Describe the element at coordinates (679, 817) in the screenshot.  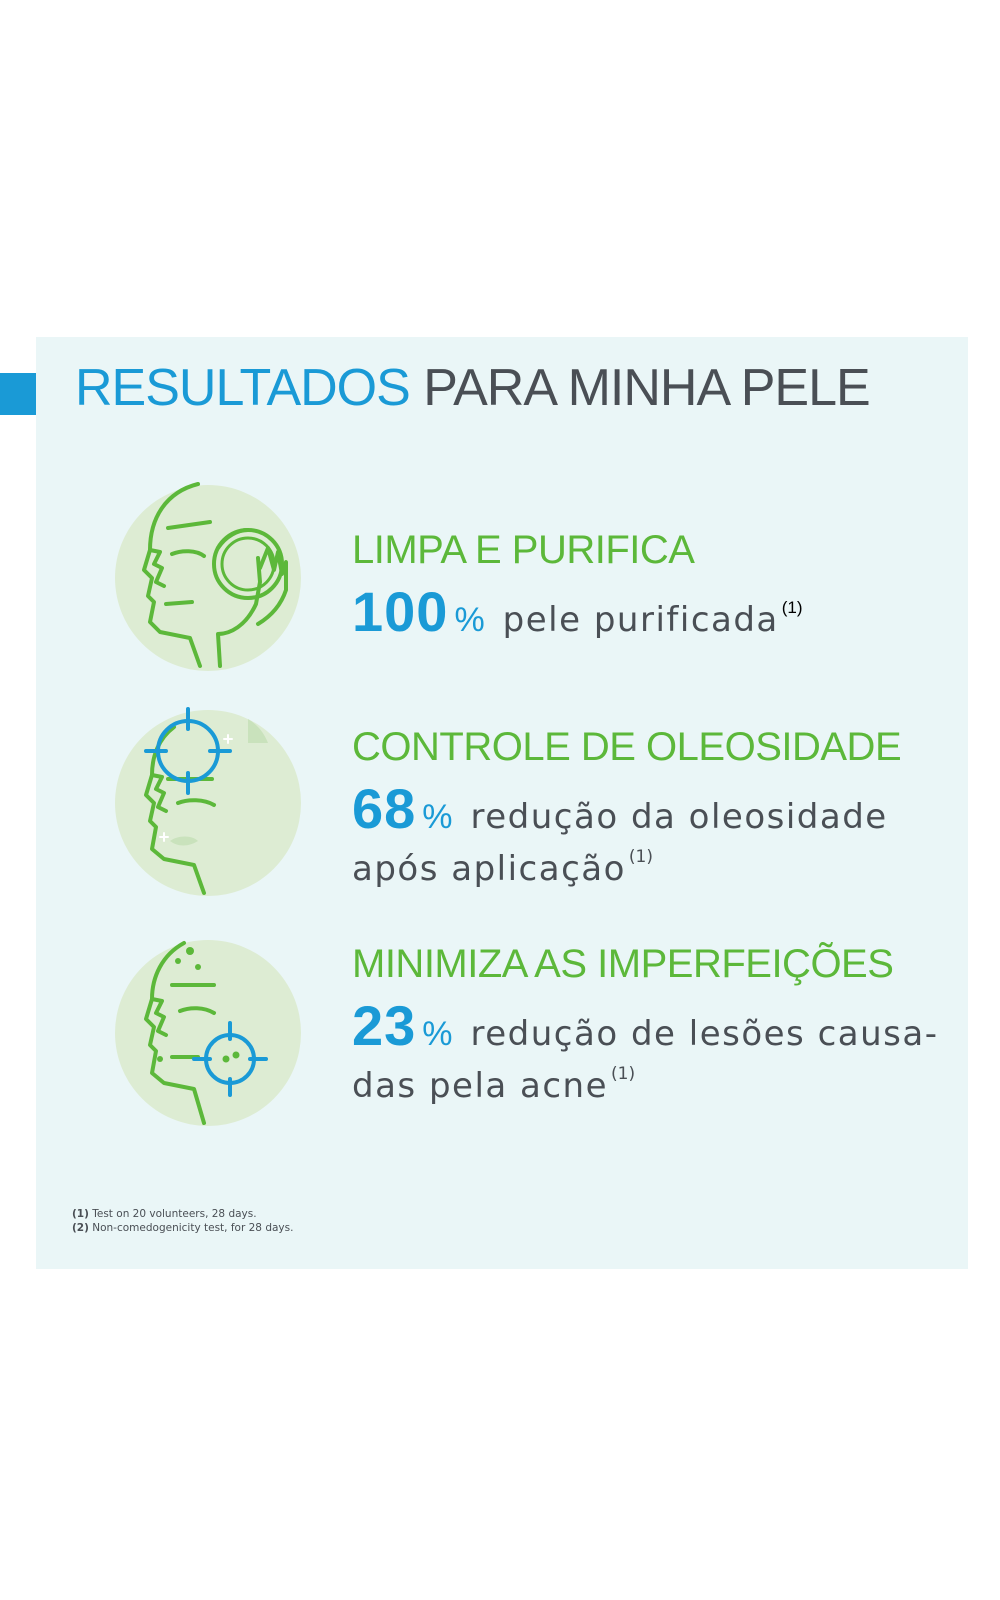
I see `benefit-description: redução da oleosidade` at that location.